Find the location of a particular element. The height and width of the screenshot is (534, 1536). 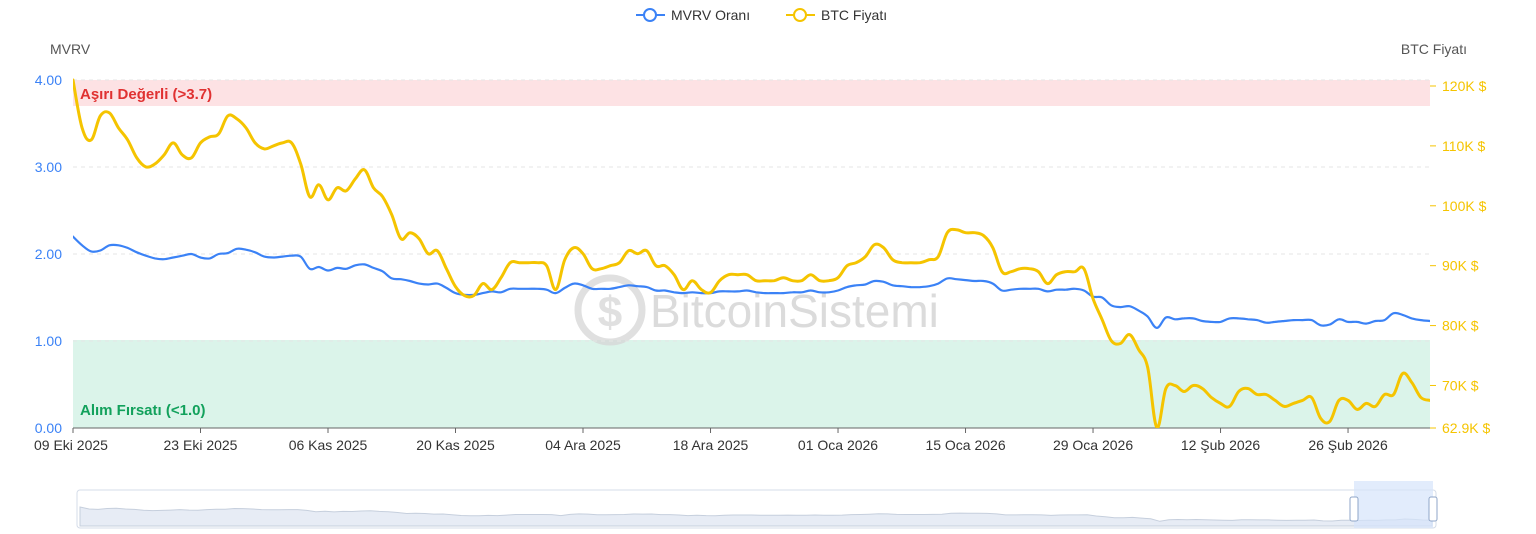

y-right-tick-label: 80K $ is located at coordinates (1460, 326).